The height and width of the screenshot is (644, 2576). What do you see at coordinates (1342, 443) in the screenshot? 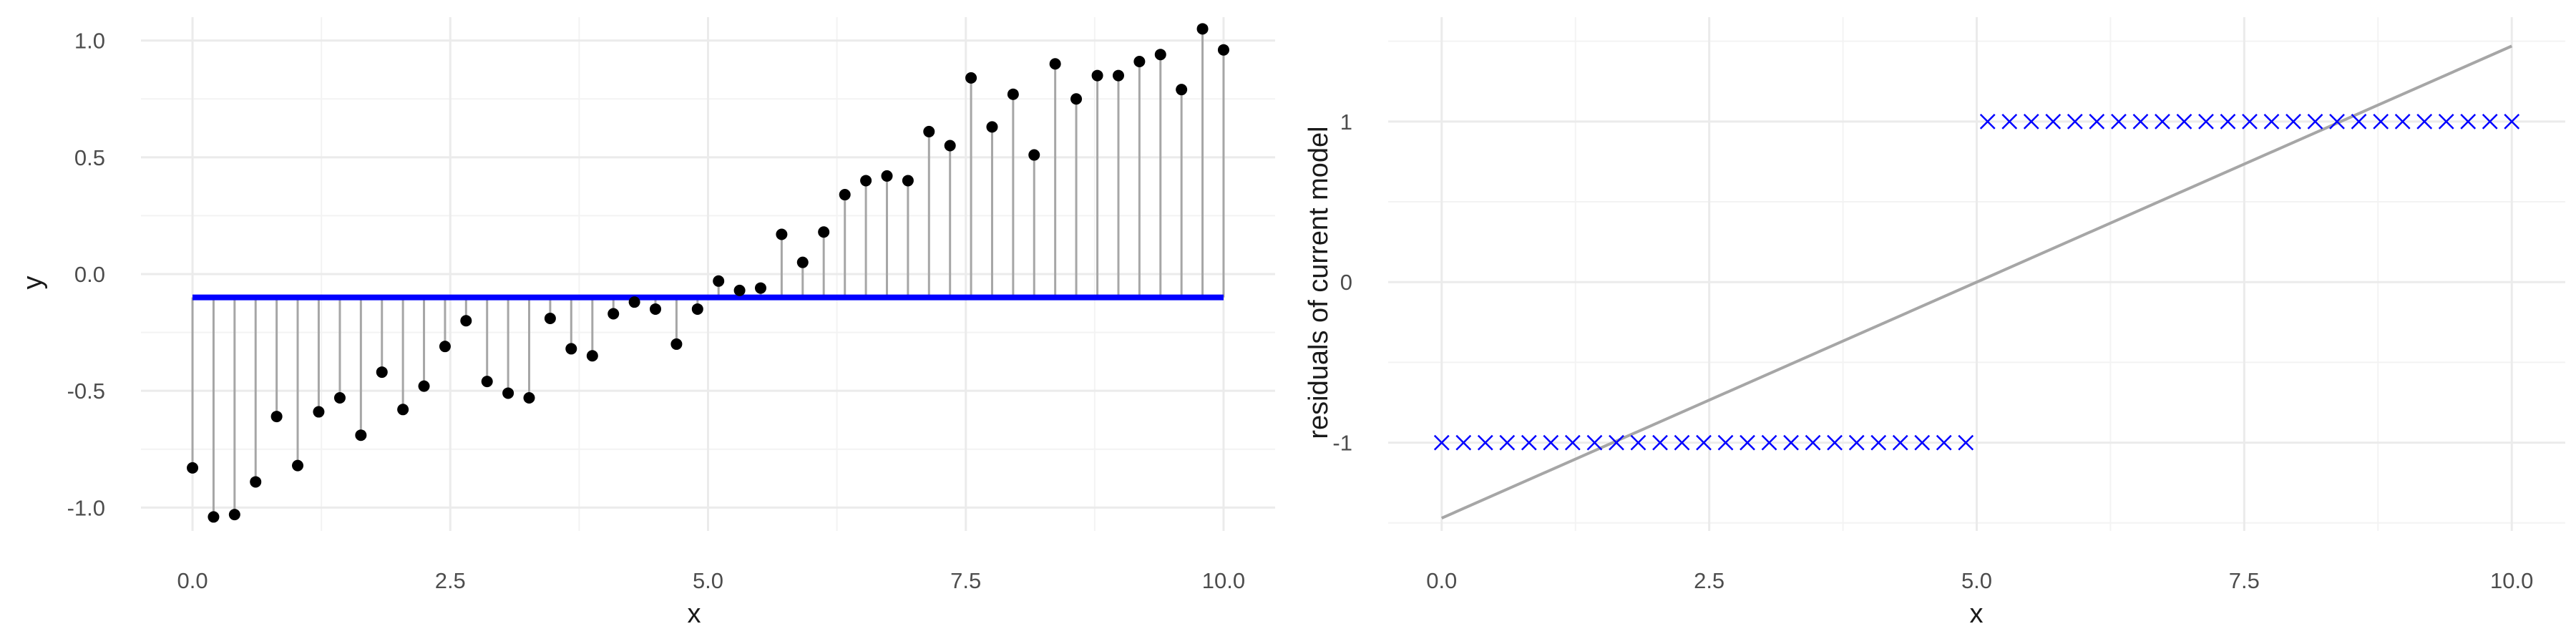
I see `y-tick-label: -1` at bounding box center [1342, 443].